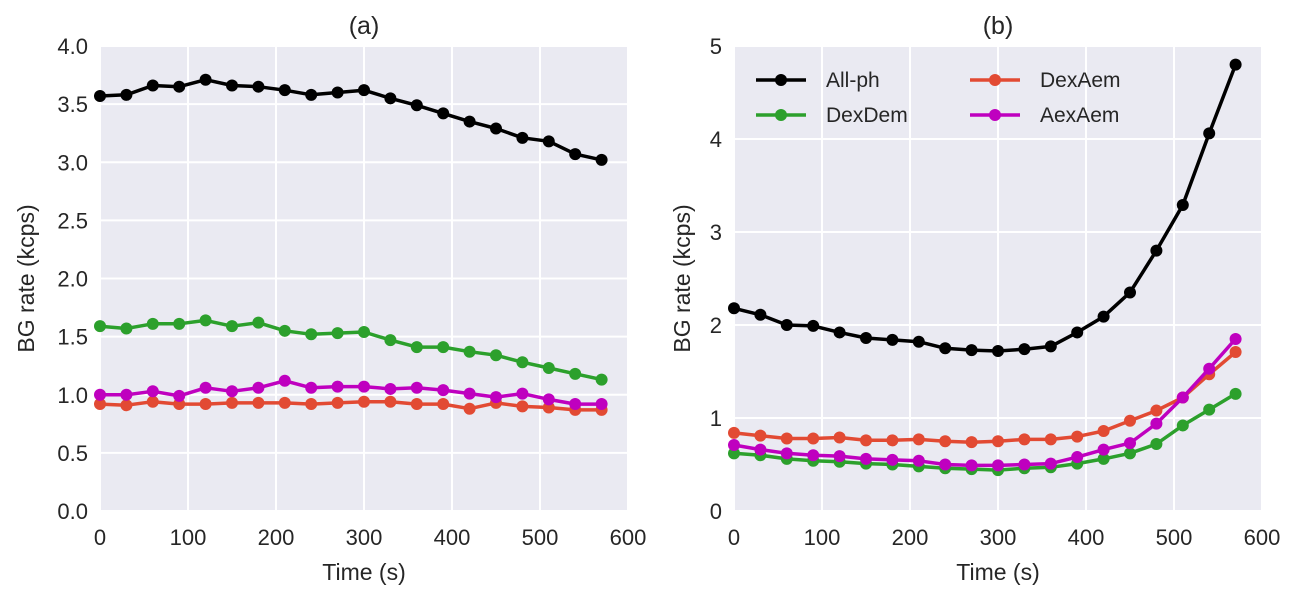 The image size is (1299, 600). Describe the element at coordinates (938, 98) in the screenshot. I see `legend: All-ph DexDem DexAem AexAem` at that location.